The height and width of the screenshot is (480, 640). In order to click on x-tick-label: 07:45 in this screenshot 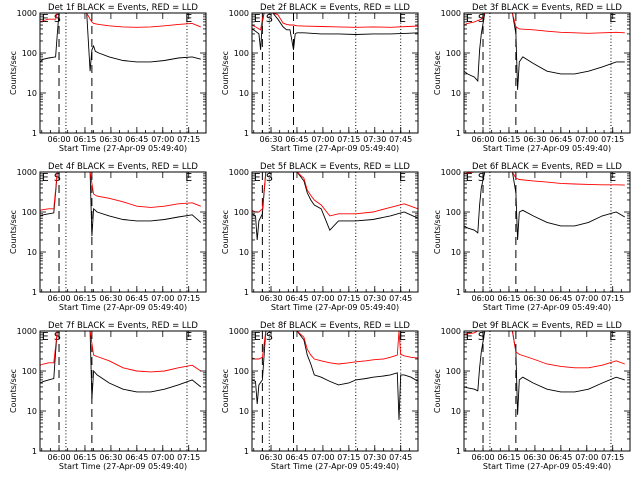, I will do `click(400, 298)`.